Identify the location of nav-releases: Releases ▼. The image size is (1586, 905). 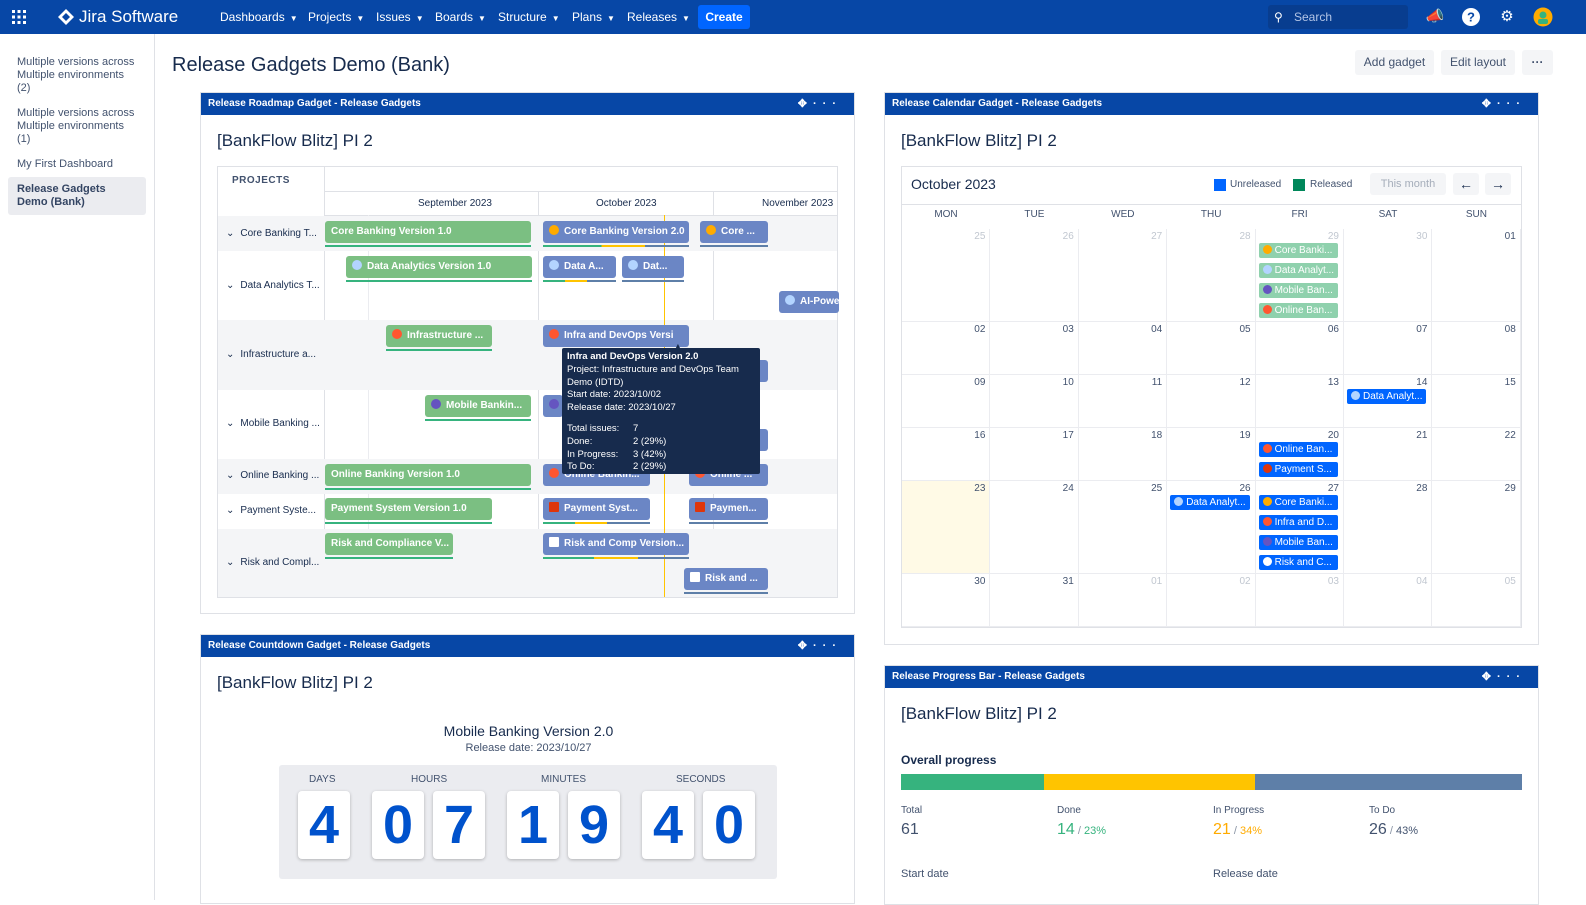
(658, 17).